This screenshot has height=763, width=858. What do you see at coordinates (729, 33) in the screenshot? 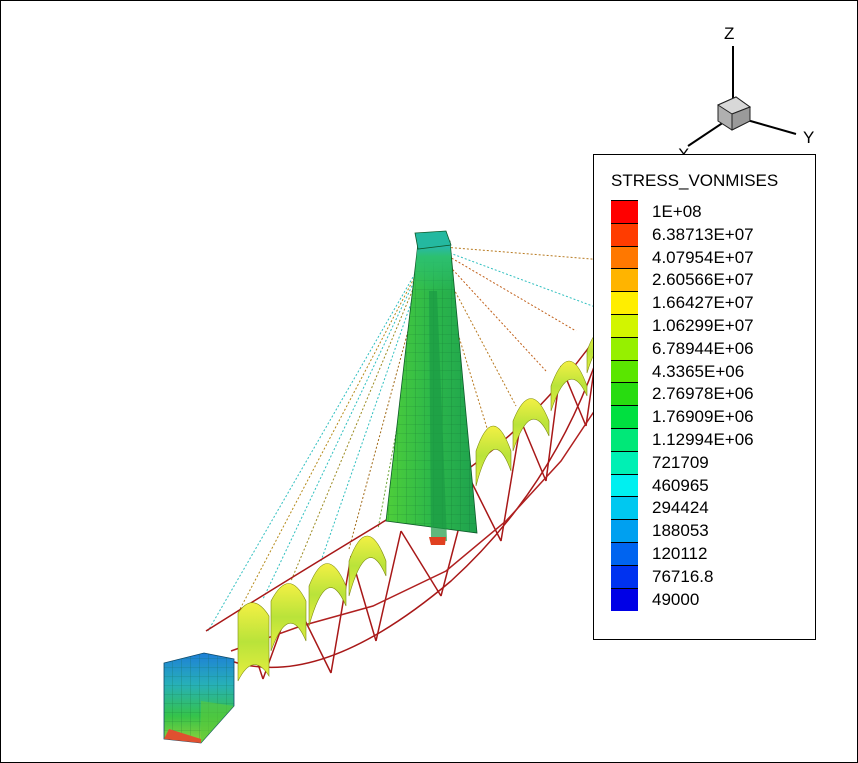
I see `z-axis-label: Z` at bounding box center [729, 33].